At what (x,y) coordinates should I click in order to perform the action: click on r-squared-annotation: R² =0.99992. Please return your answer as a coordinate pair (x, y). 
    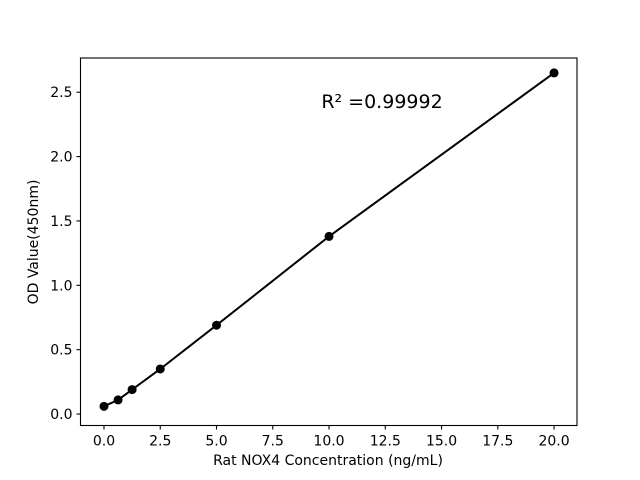
    Looking at the image, I should click on (382, 102).